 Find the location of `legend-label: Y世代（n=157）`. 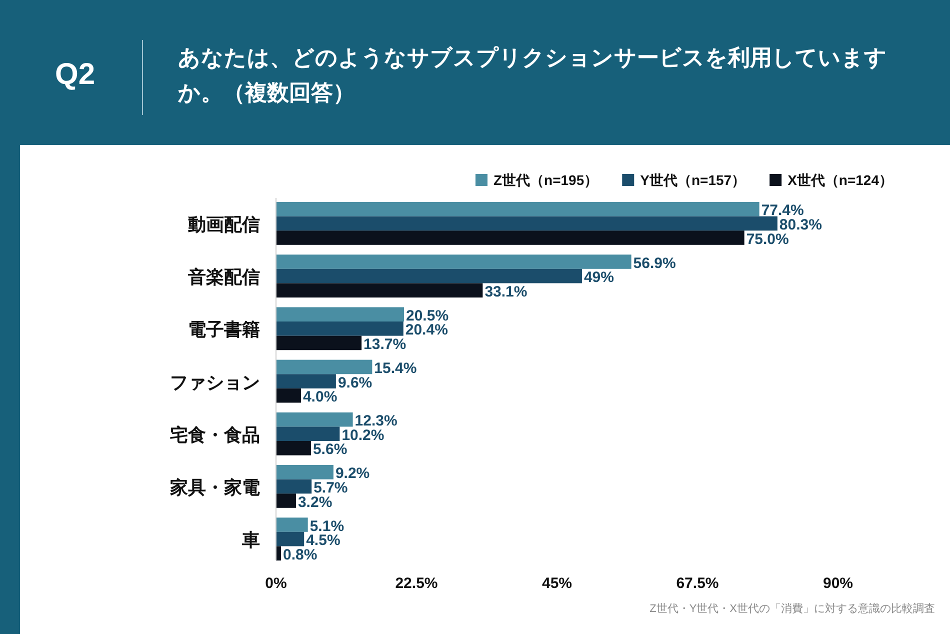

legend-label: Y世代（n=157） is located at coordinates (693, 180).